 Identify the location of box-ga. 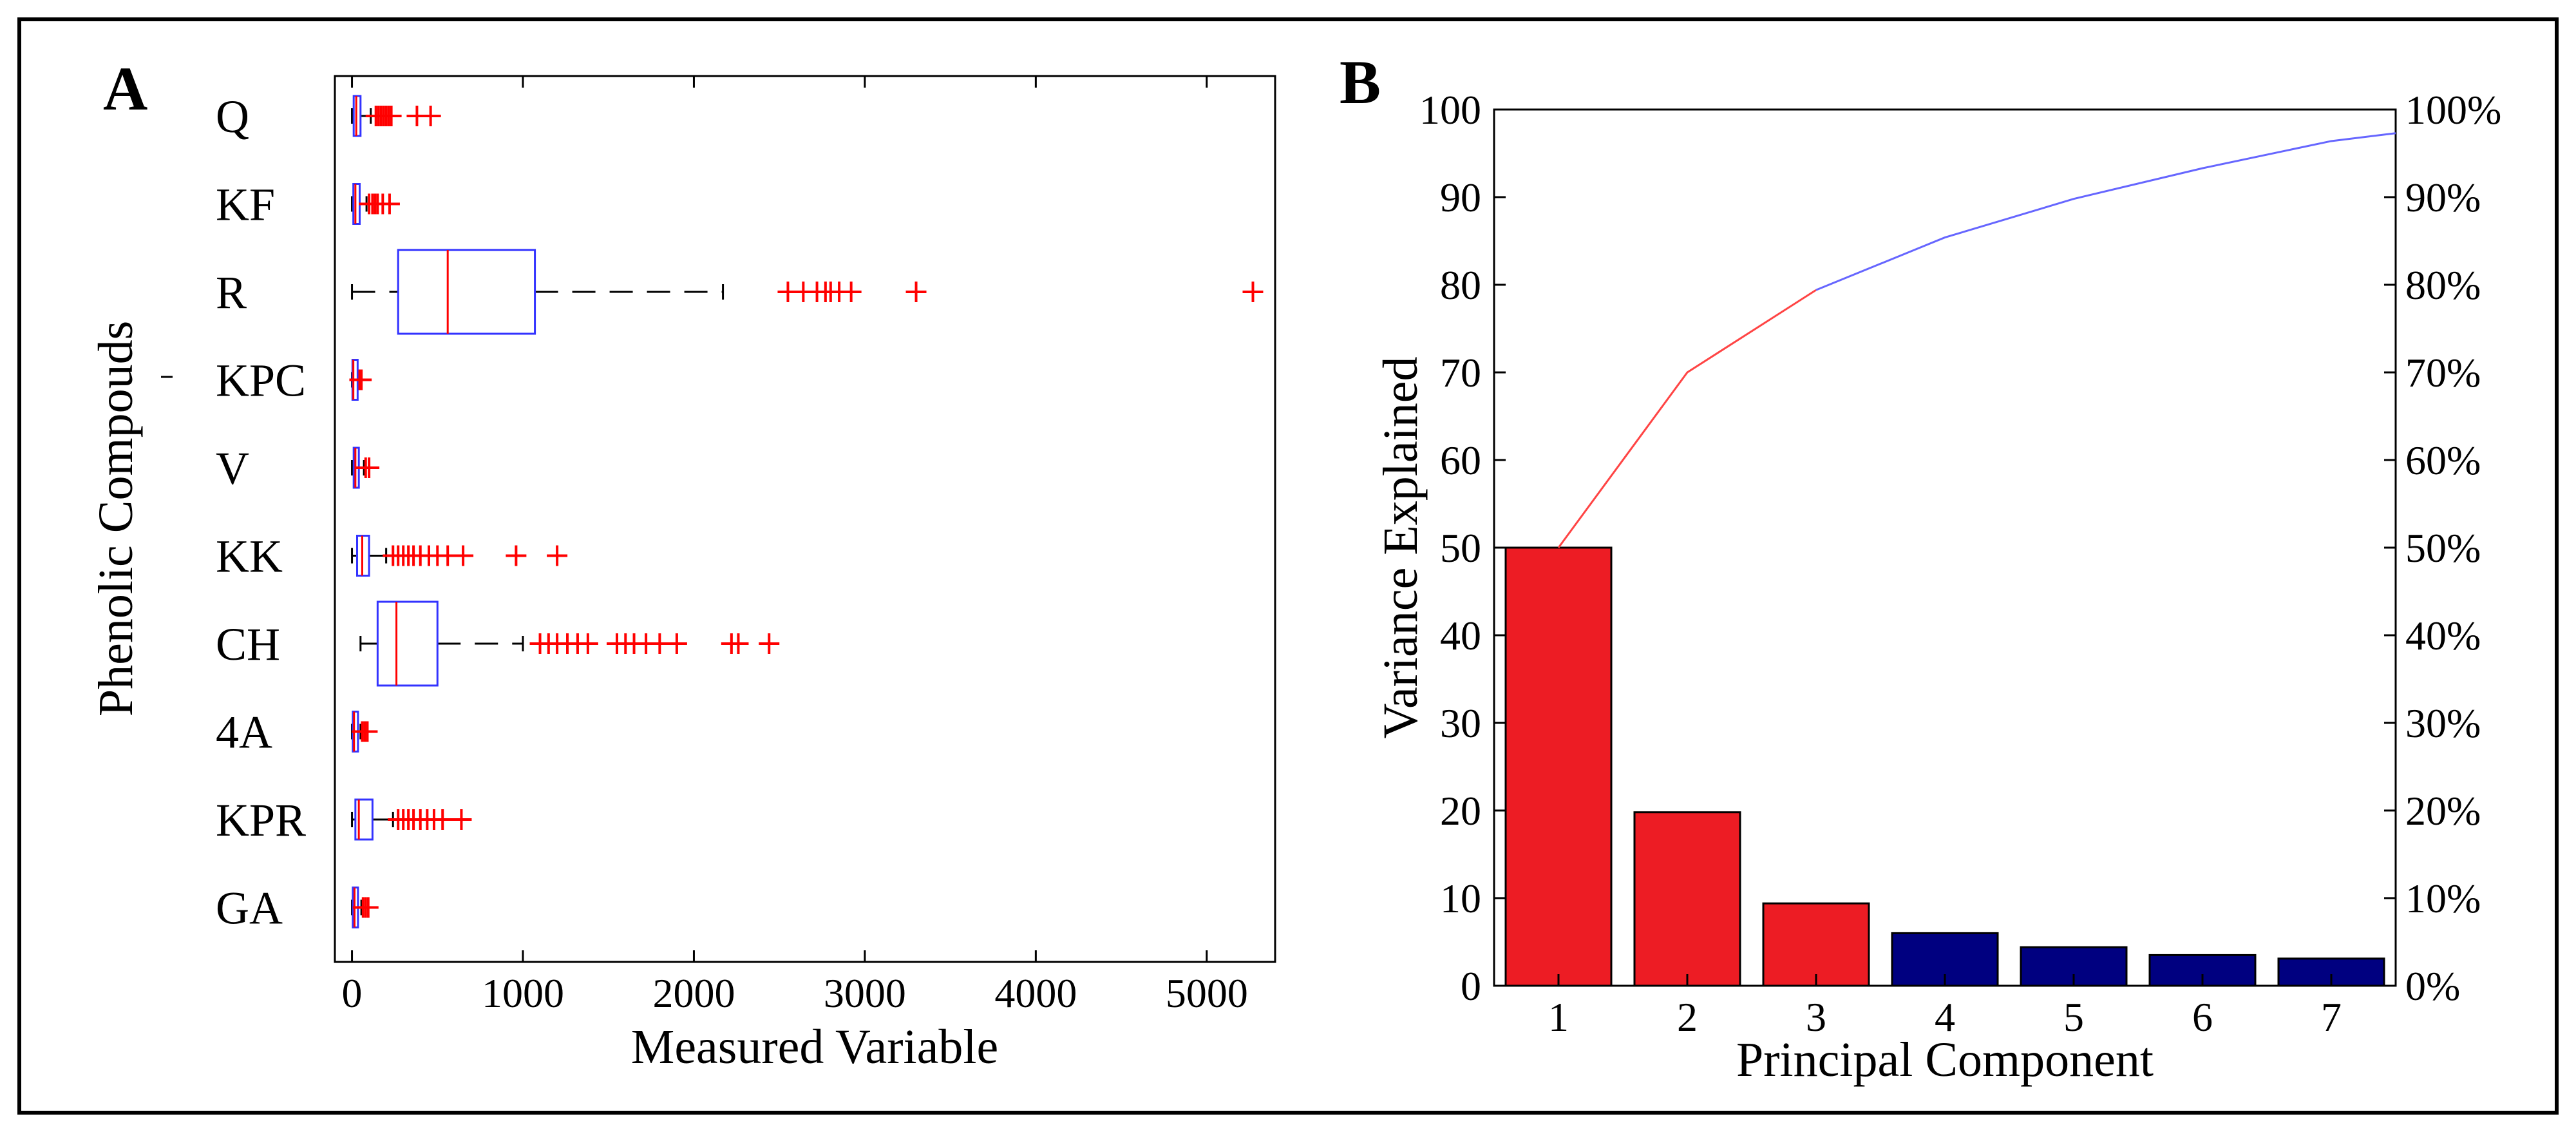
(365, 907).